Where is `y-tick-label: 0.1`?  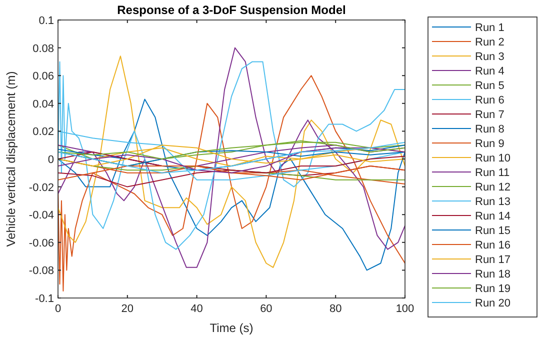
y-tick-label: 0.1 is located at coordinates (46, 21).